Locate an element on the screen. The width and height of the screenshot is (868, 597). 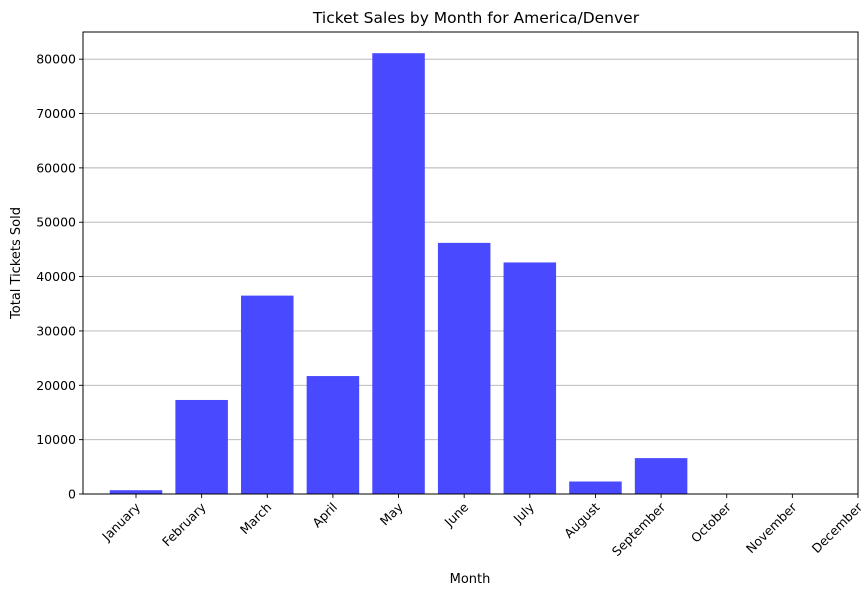
y-tick-label: 20000 is located at coordinates (56, 385).